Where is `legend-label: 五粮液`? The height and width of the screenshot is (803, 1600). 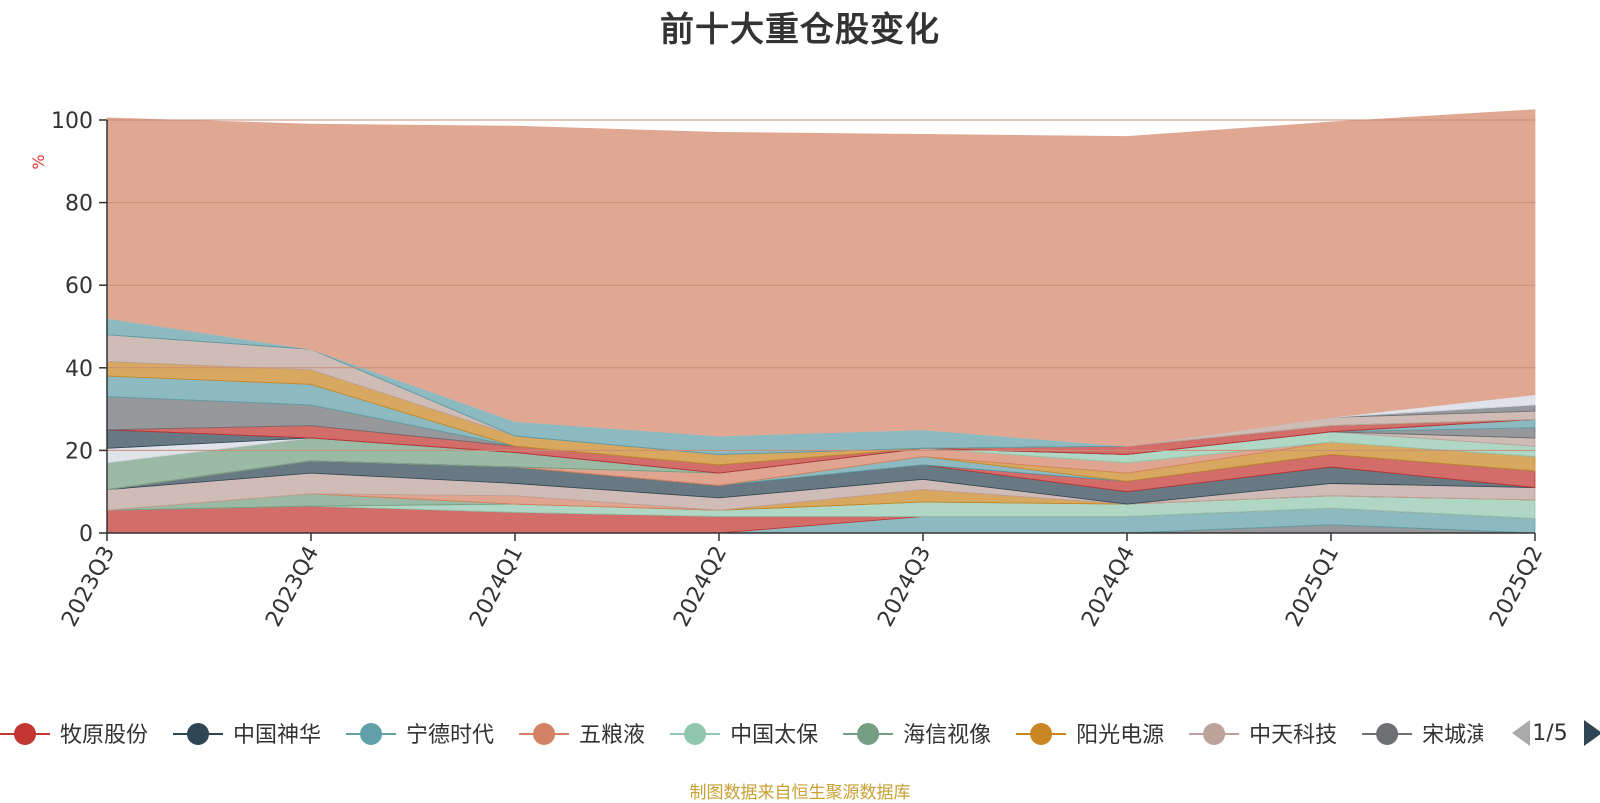
legend-label: 五粮液 is located at coordinates (612, 735).